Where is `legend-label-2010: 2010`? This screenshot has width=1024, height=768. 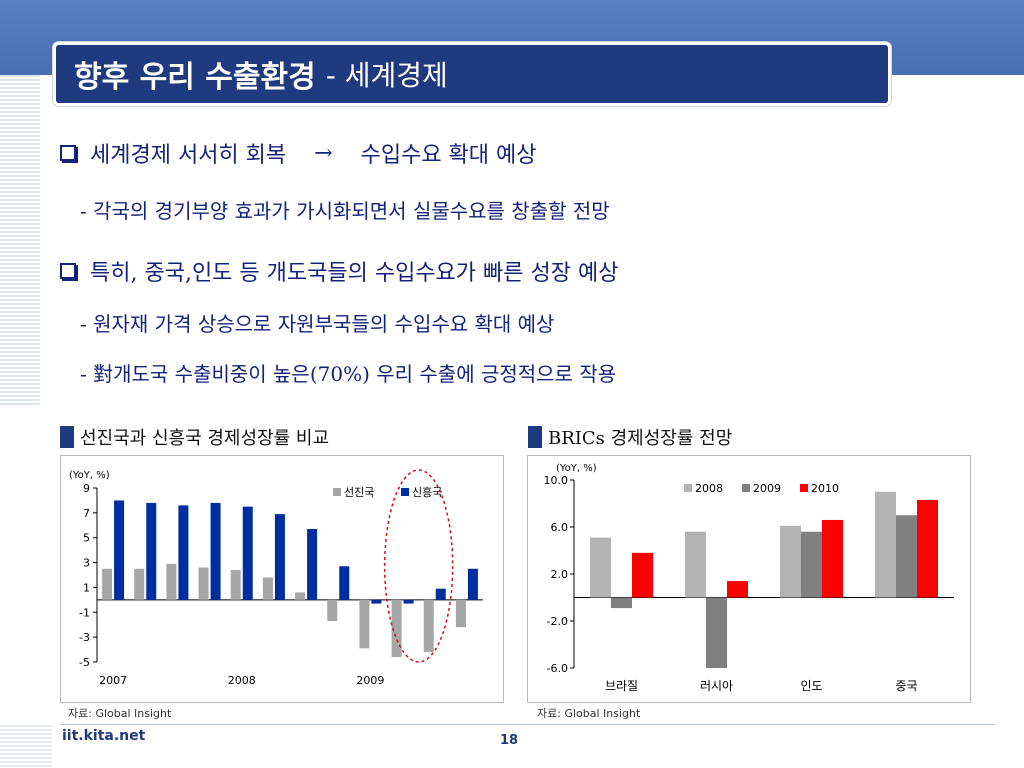
legend-label-2010: 2010 is located at coordinates (825, 488).